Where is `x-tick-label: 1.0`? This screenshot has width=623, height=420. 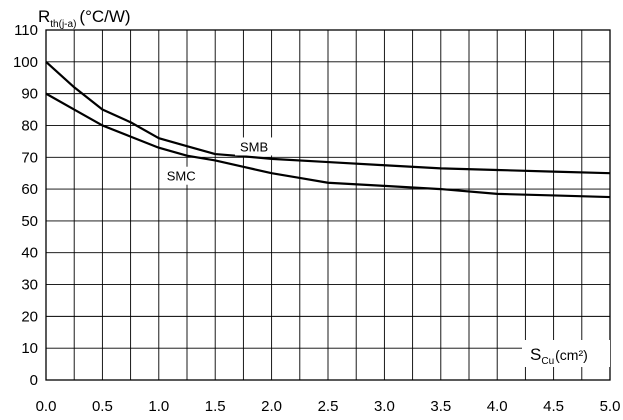
x-tick-label: 1.0 is located at coordinates (158, 406).